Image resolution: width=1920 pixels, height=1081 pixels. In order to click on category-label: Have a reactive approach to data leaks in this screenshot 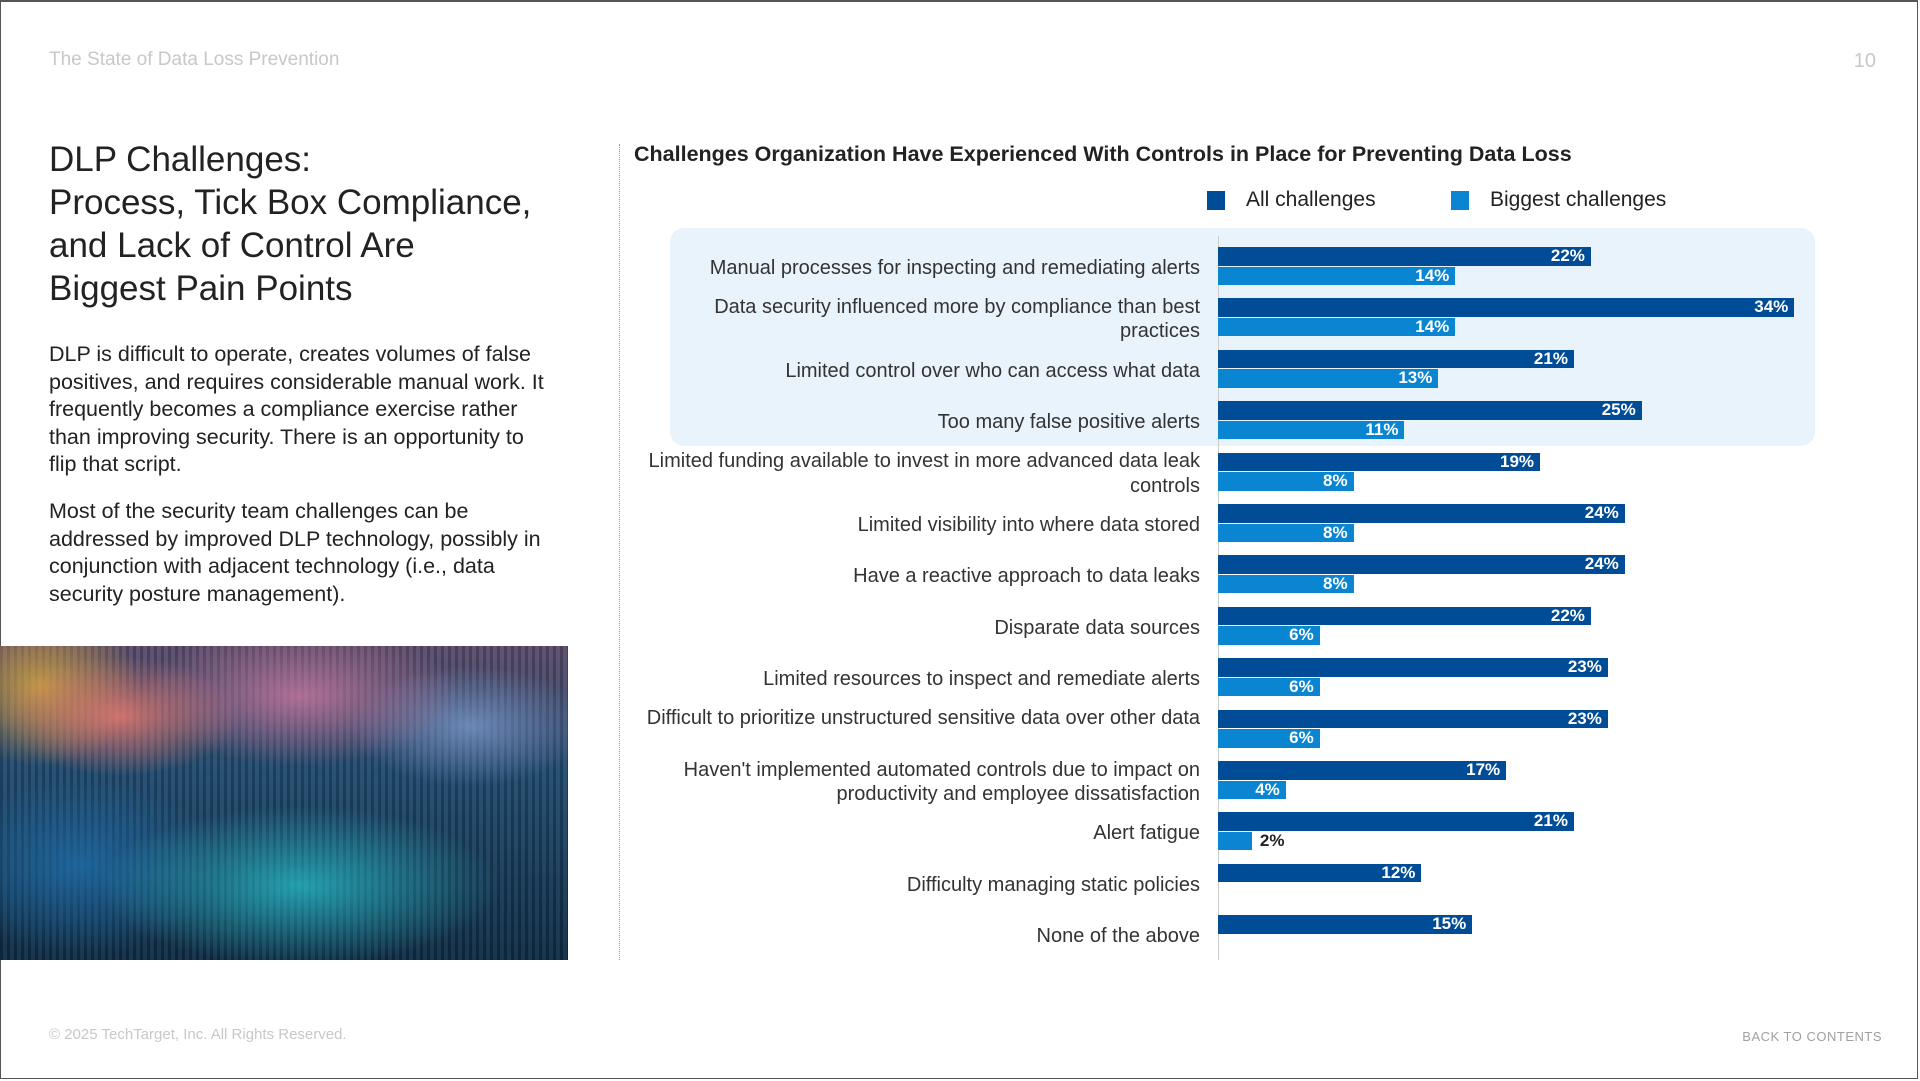, I will do `click(1026, 576)`.